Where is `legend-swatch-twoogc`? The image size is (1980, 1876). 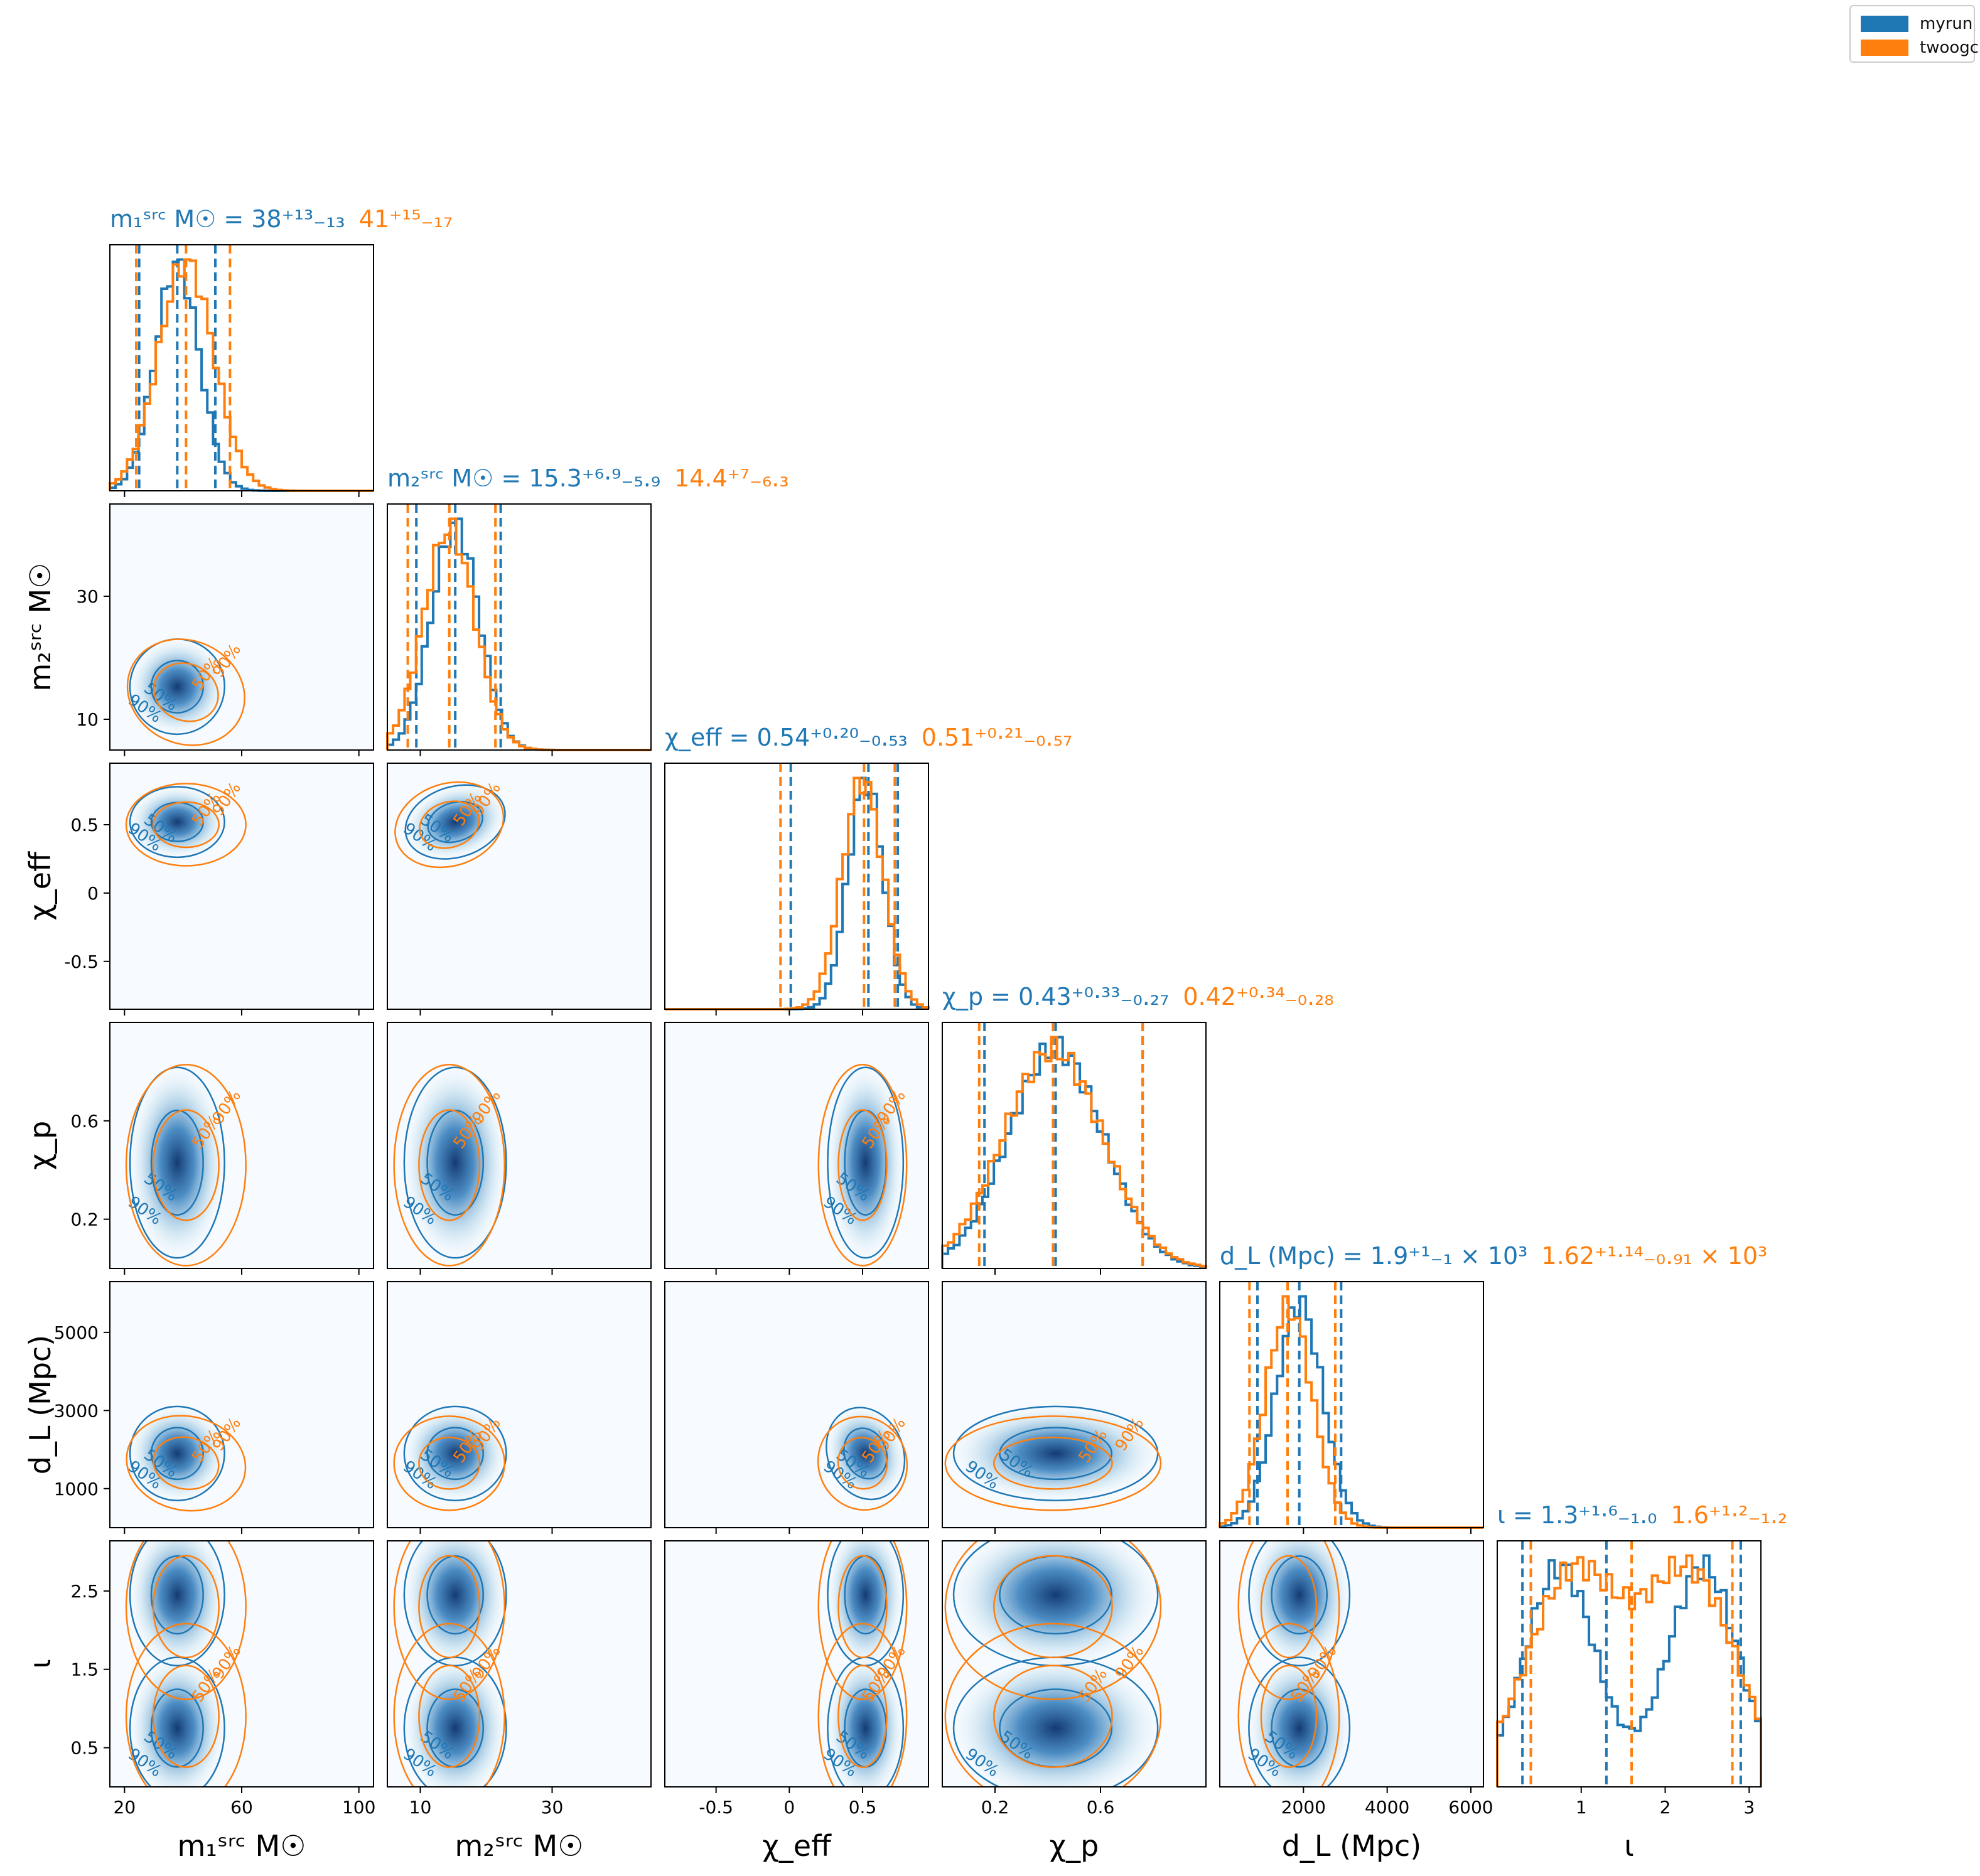
legend-swatch-twoogc is located at coordinates (1884, 48).